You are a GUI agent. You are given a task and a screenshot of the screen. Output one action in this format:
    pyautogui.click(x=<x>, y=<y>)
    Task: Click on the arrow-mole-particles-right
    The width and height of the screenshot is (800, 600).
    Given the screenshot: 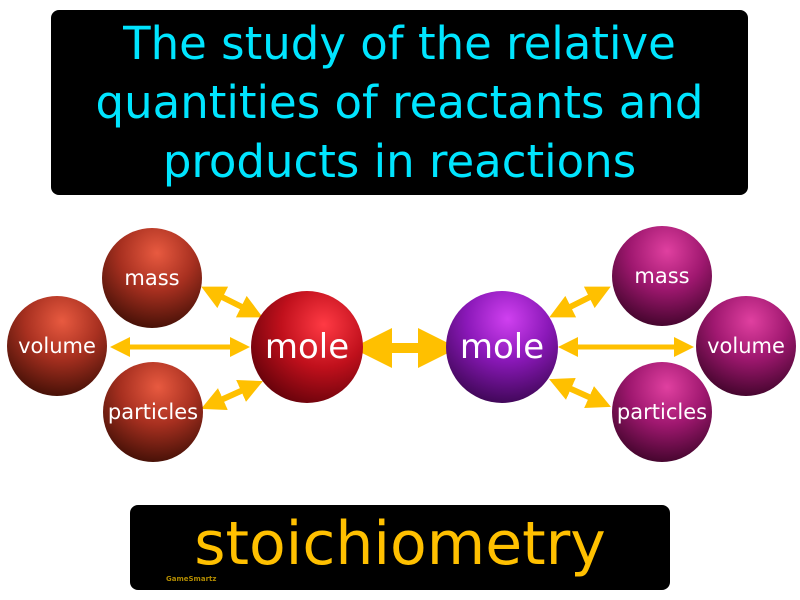 What is the action you would take?
    pyautogui.click(x=580, y=393)
    